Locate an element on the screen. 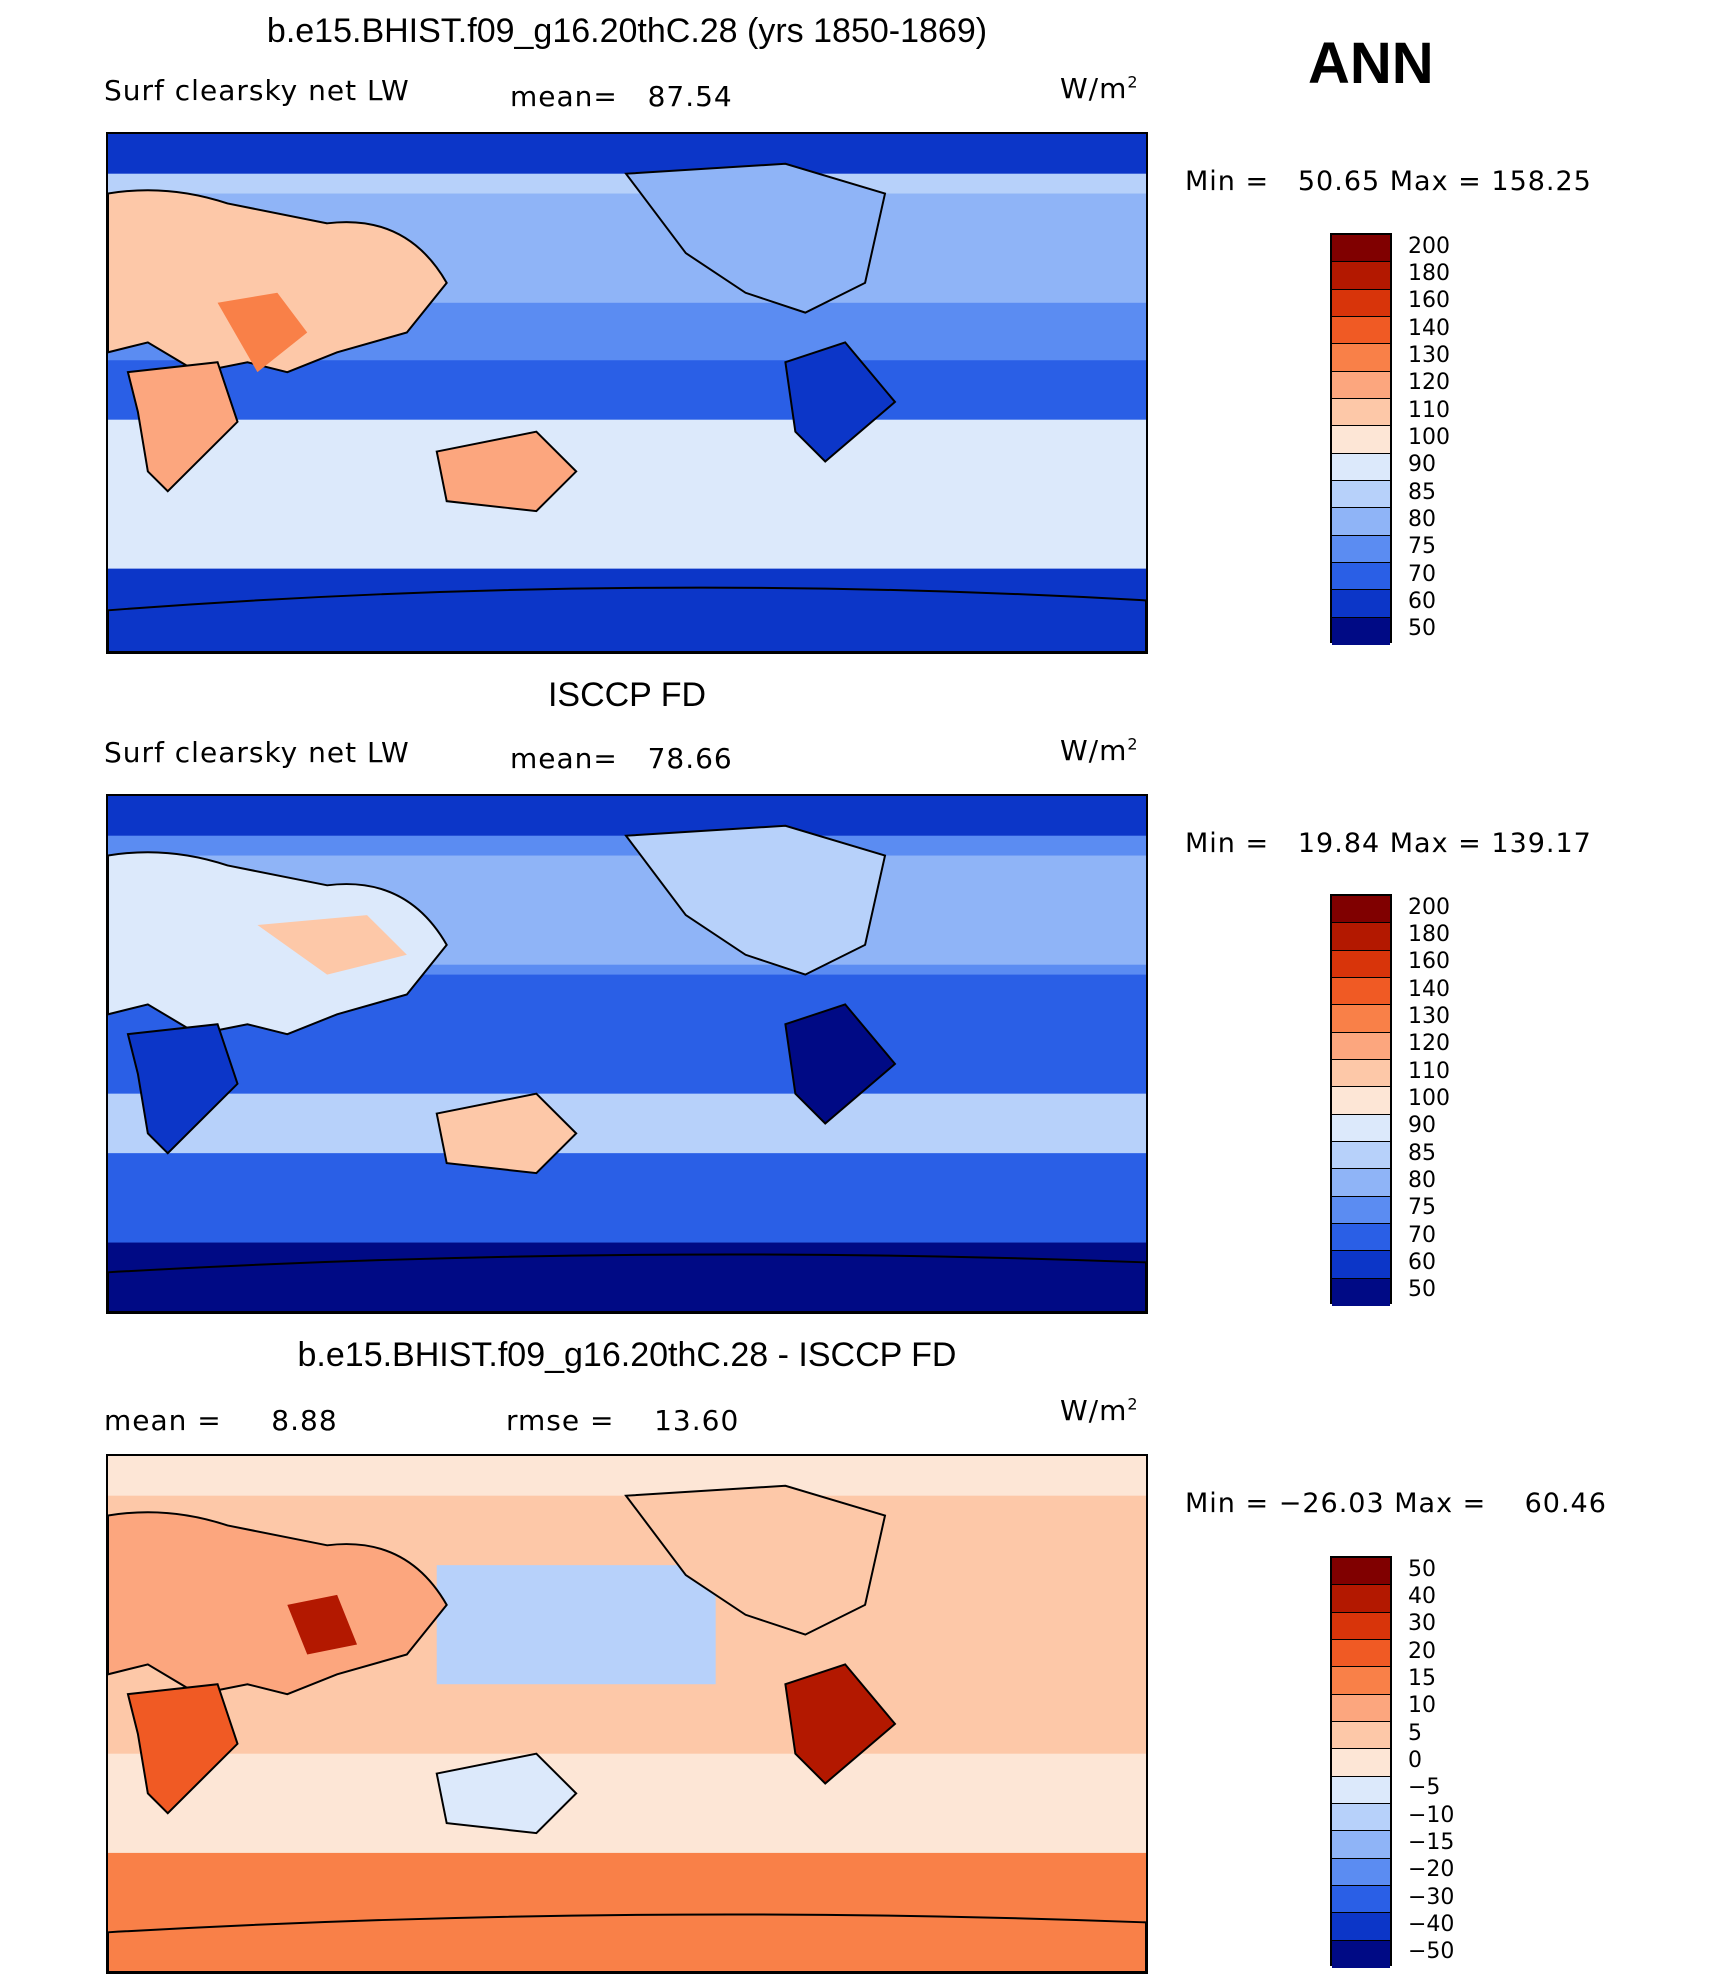 Image resolution: width=1710 pixels, height=1979 pixels. panel3-units-exp: 2 is located at coordinates (1133, 1404).